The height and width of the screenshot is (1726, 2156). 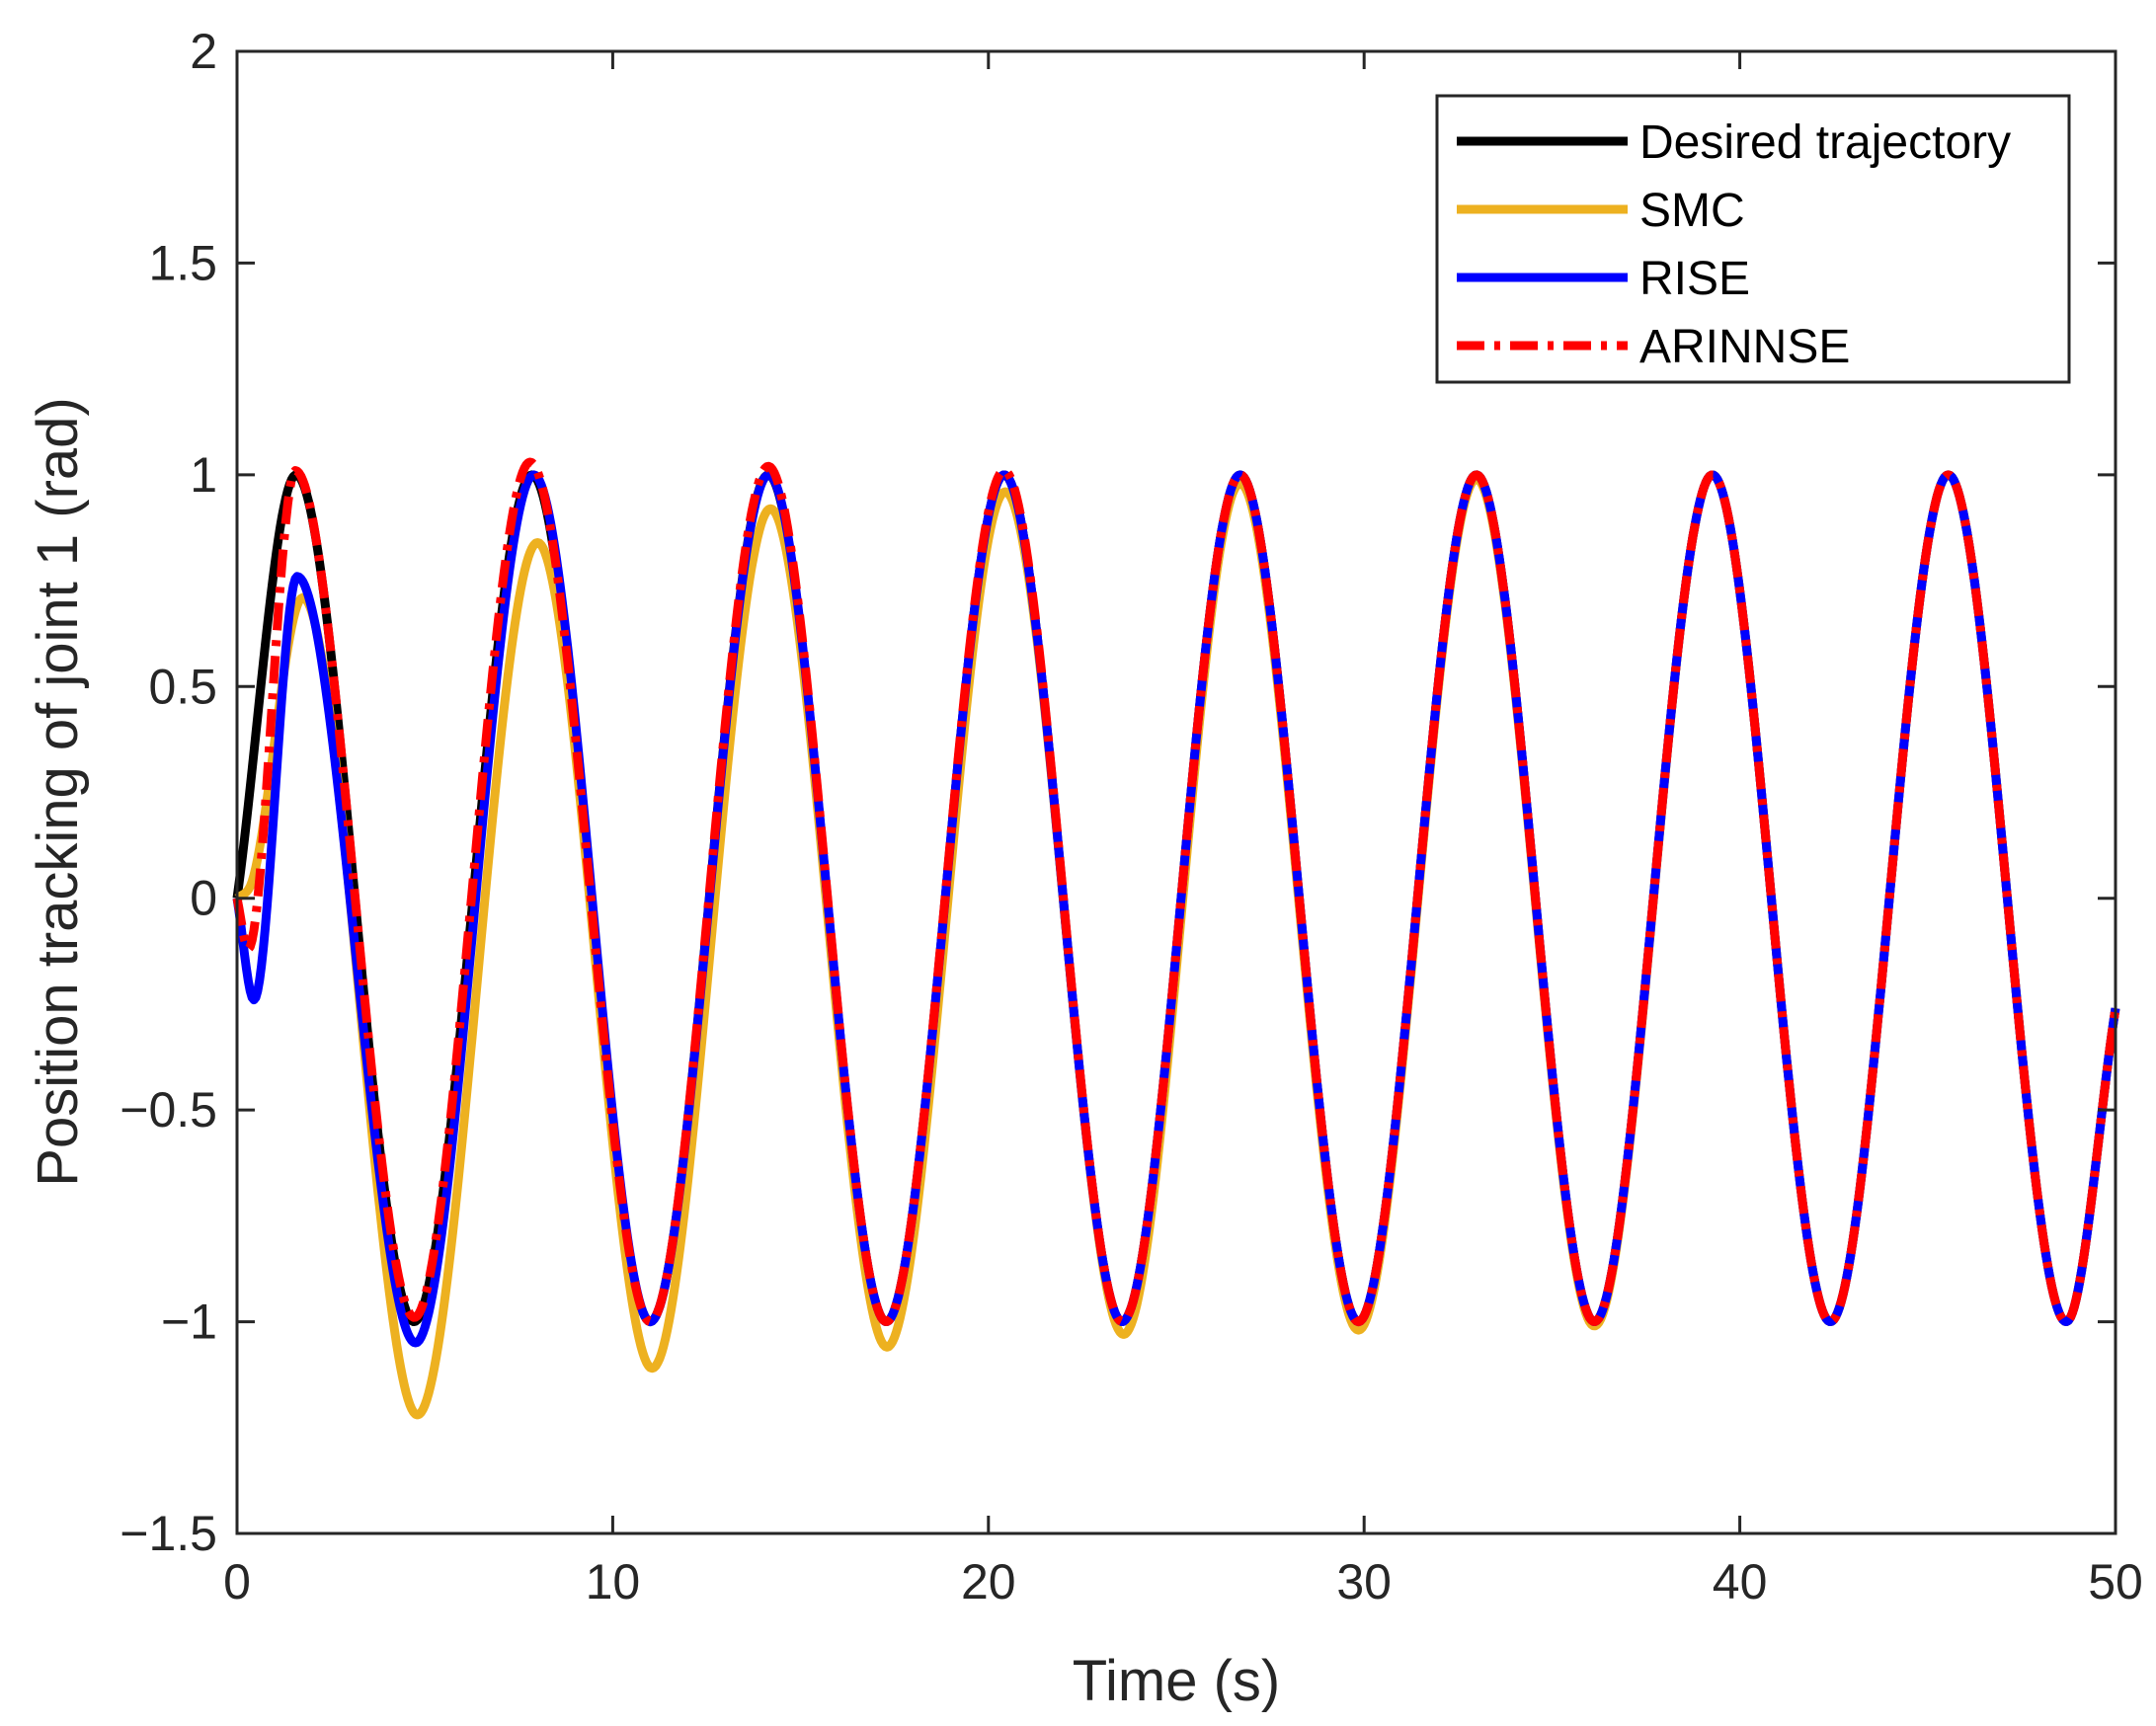 I want to click on legend-label: Desired trajectory, so click(x=1825, y=143).